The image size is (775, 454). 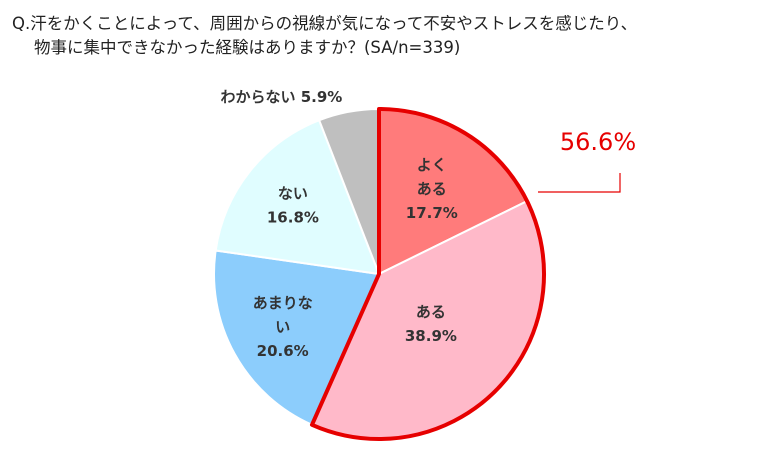 I want to click on question-line-1: Q.汗をかくことによって、周囲からの視線が気になって不安やストレスを感じたり、, so click(x=325, y=23).